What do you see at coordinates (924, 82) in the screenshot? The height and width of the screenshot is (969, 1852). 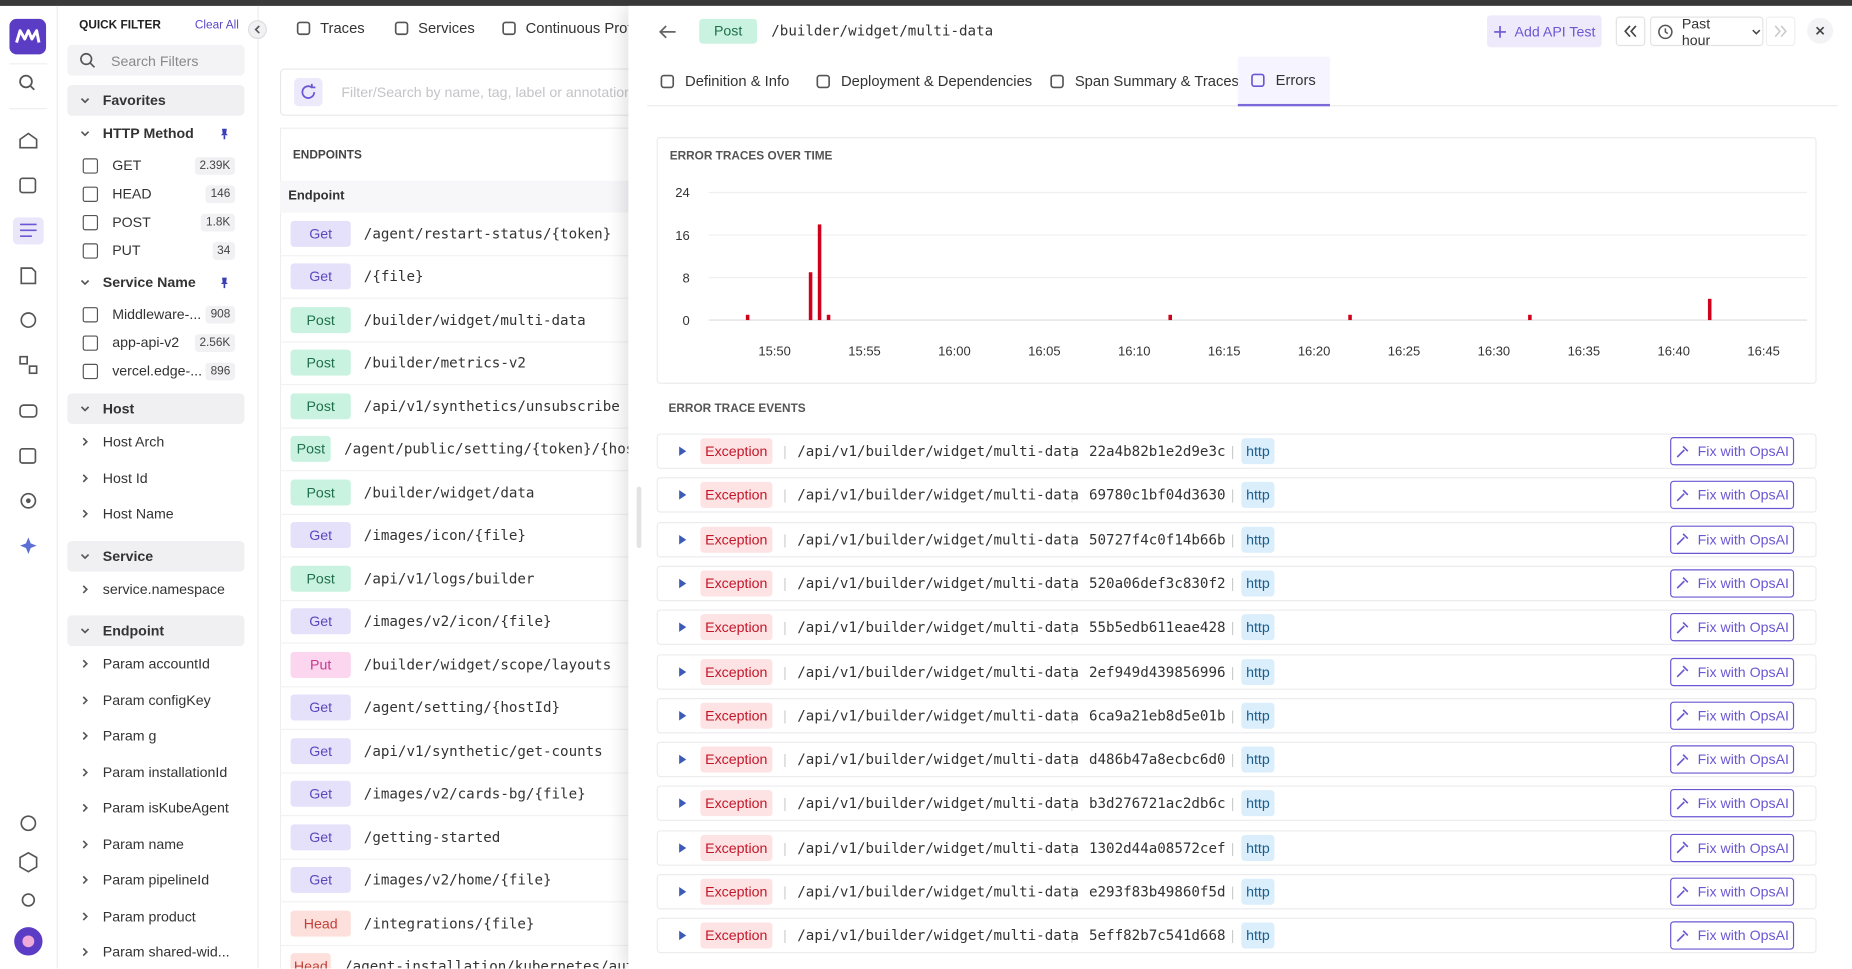 I see `detail-tab: Deployment & Dependencies` at bounding box center [924, 82].